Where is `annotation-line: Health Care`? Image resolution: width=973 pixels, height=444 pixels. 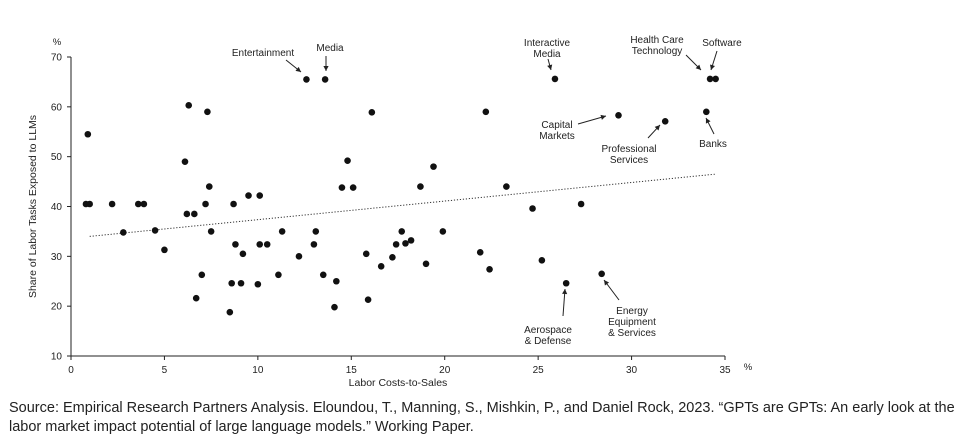
annotation-line: Health Care is located at coordinates (657, 40).